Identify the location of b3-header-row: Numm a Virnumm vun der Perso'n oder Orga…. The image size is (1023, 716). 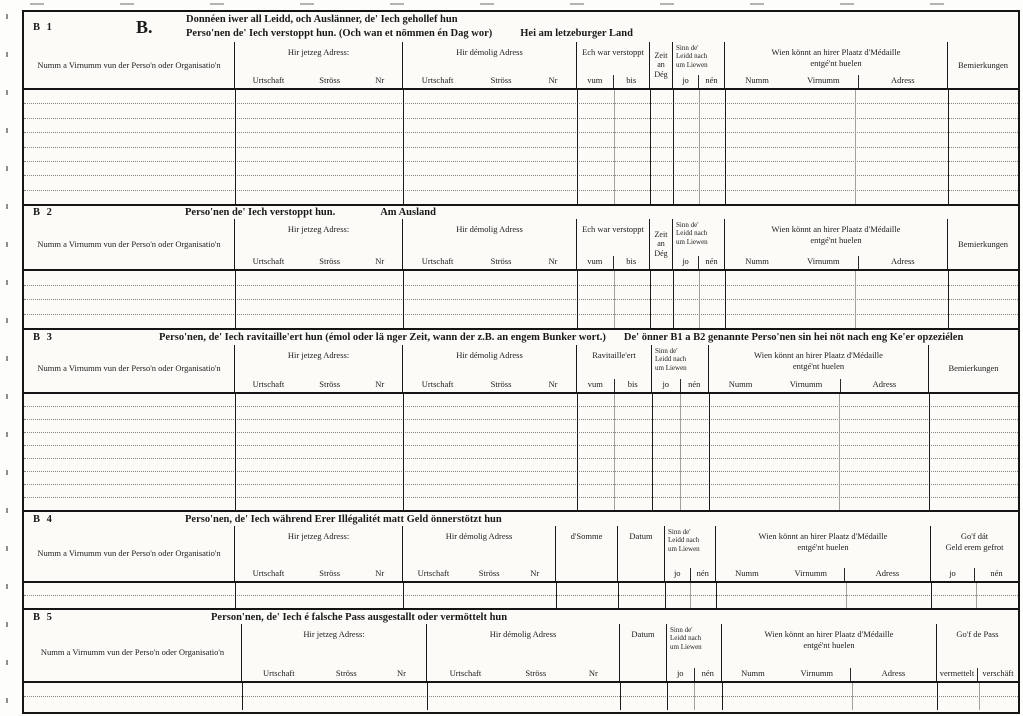
(521, 369).